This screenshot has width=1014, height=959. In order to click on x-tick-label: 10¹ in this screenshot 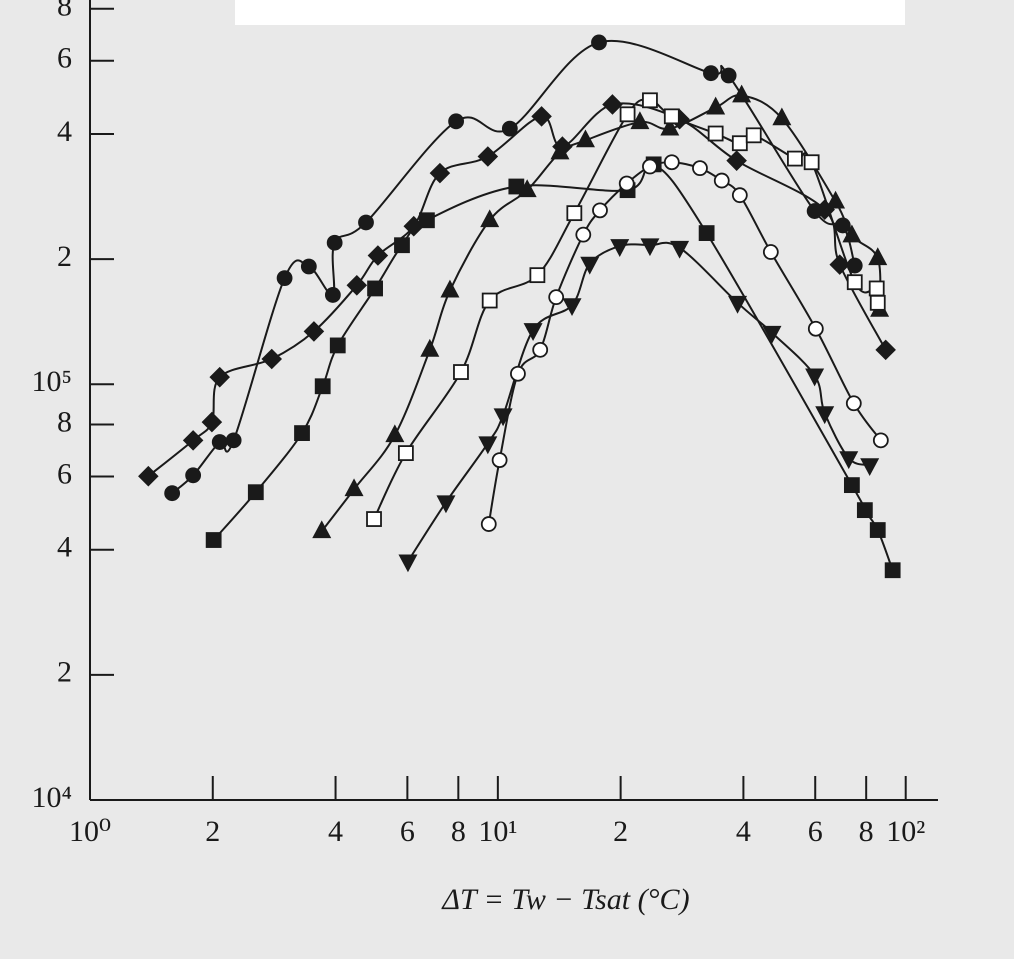, I will do `click(497, 831)`.